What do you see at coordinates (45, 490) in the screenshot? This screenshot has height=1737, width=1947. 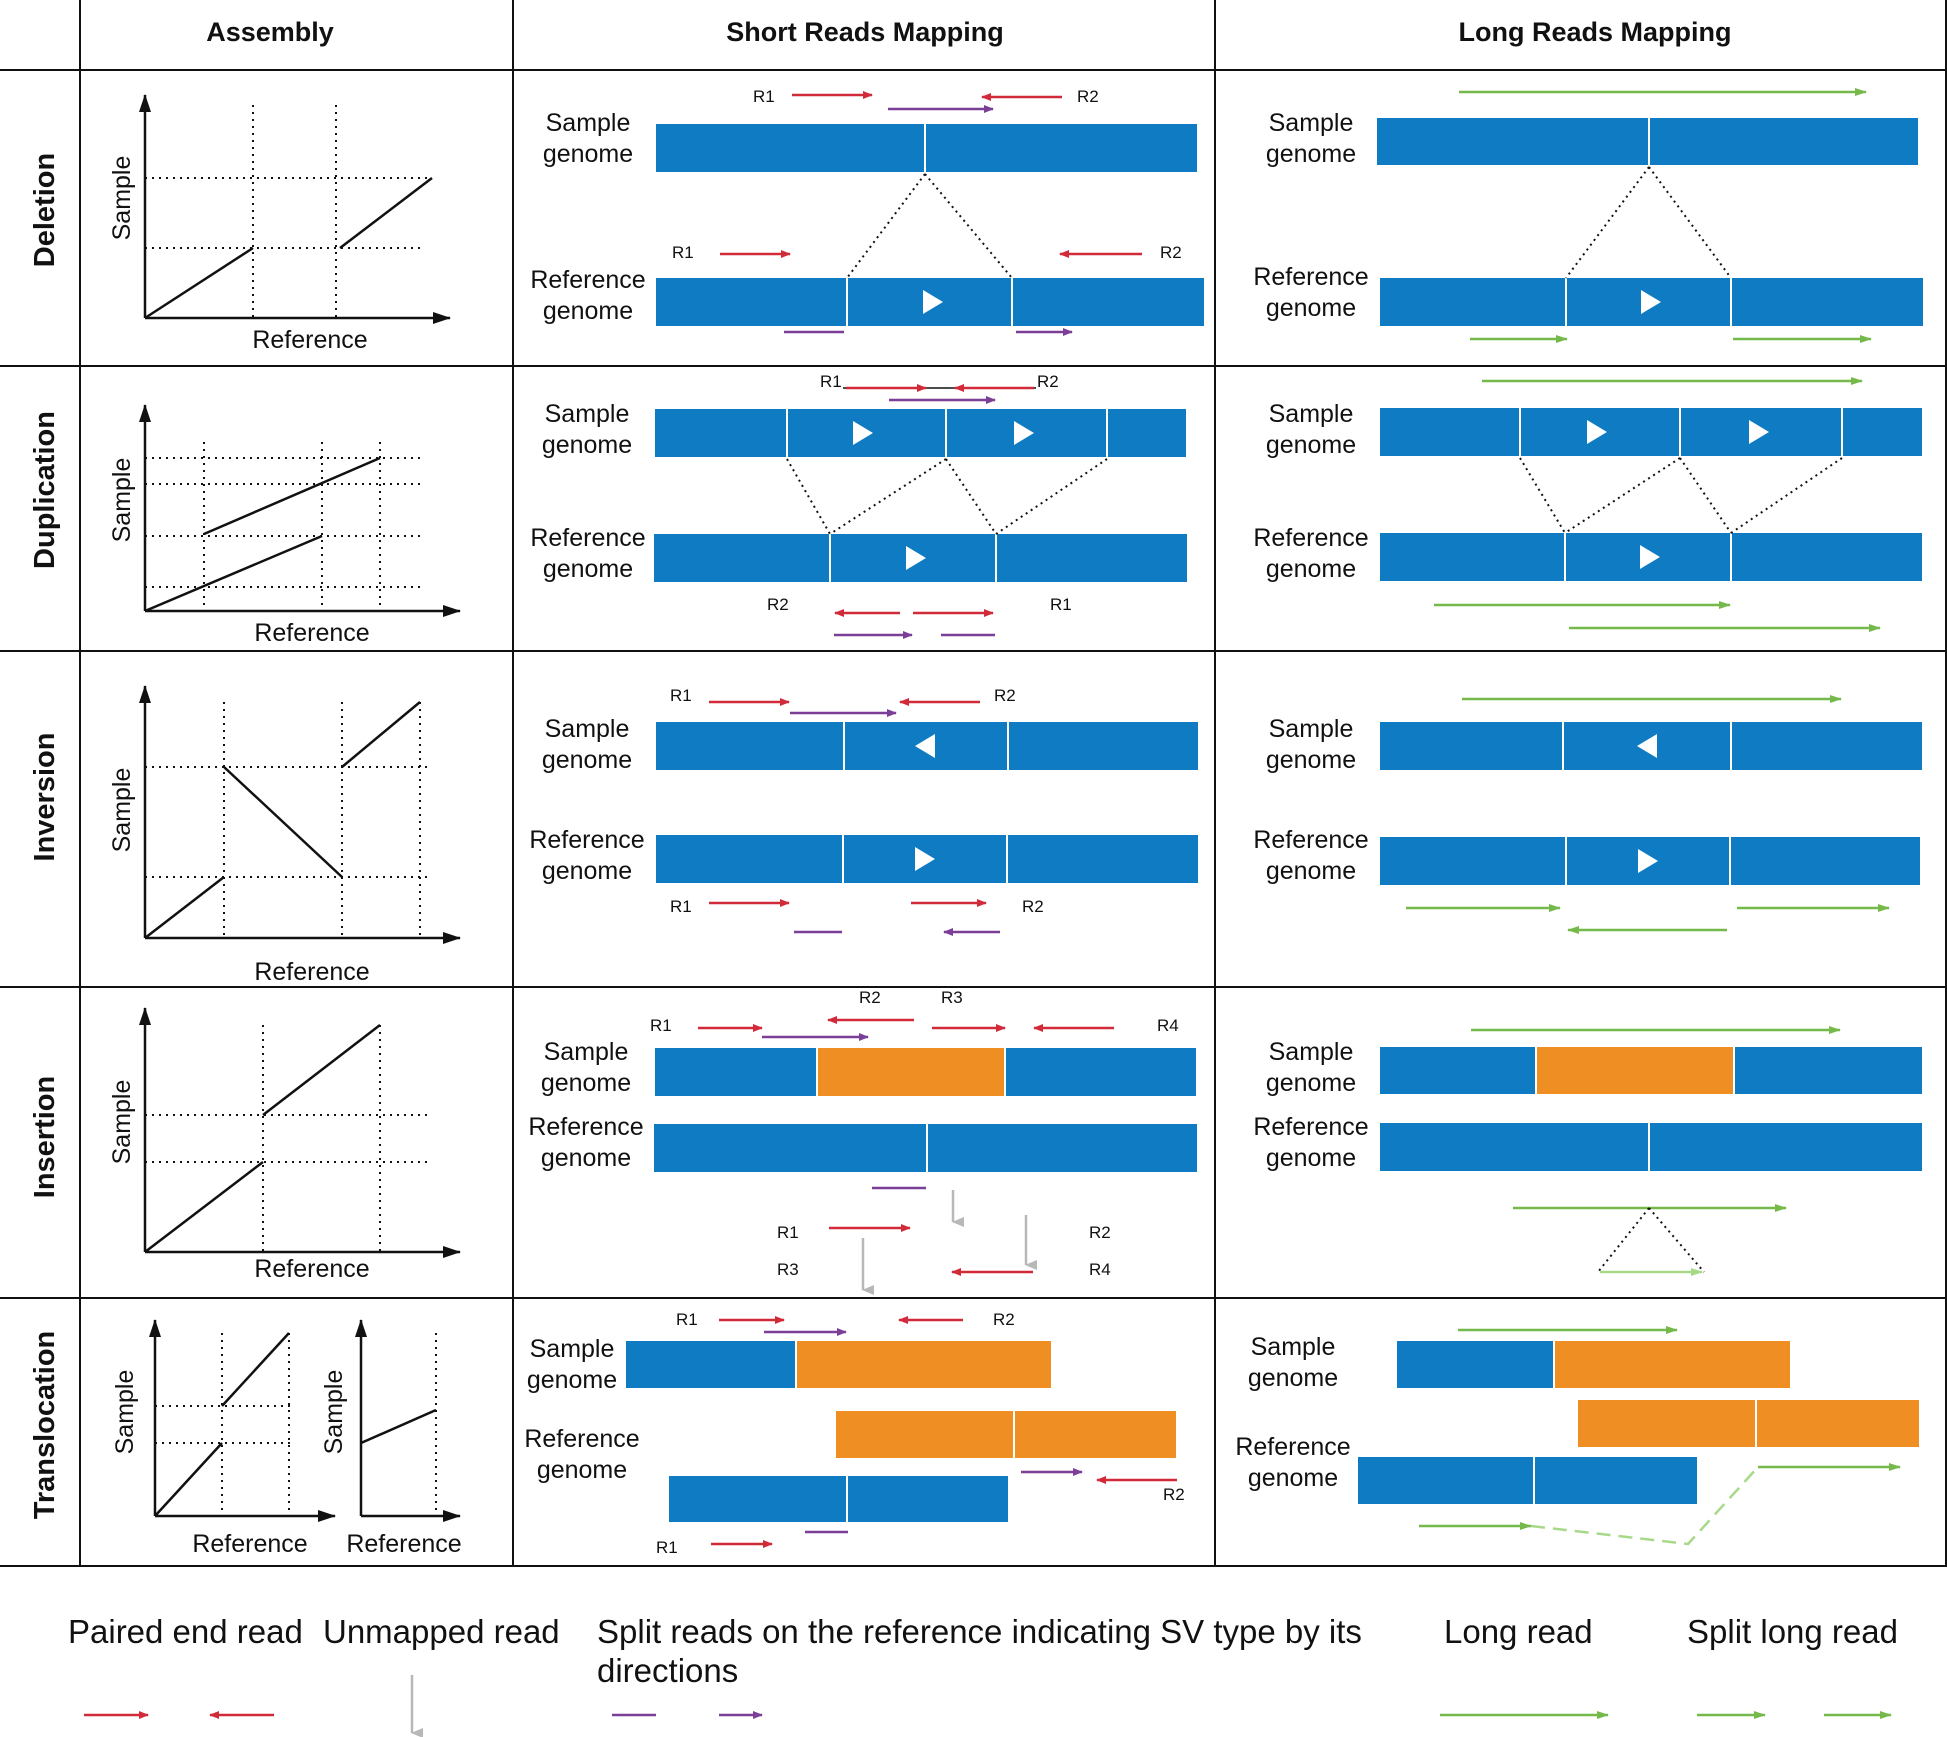 I see `row-label-duplication: Duplication` at bounding box center [45, 490].